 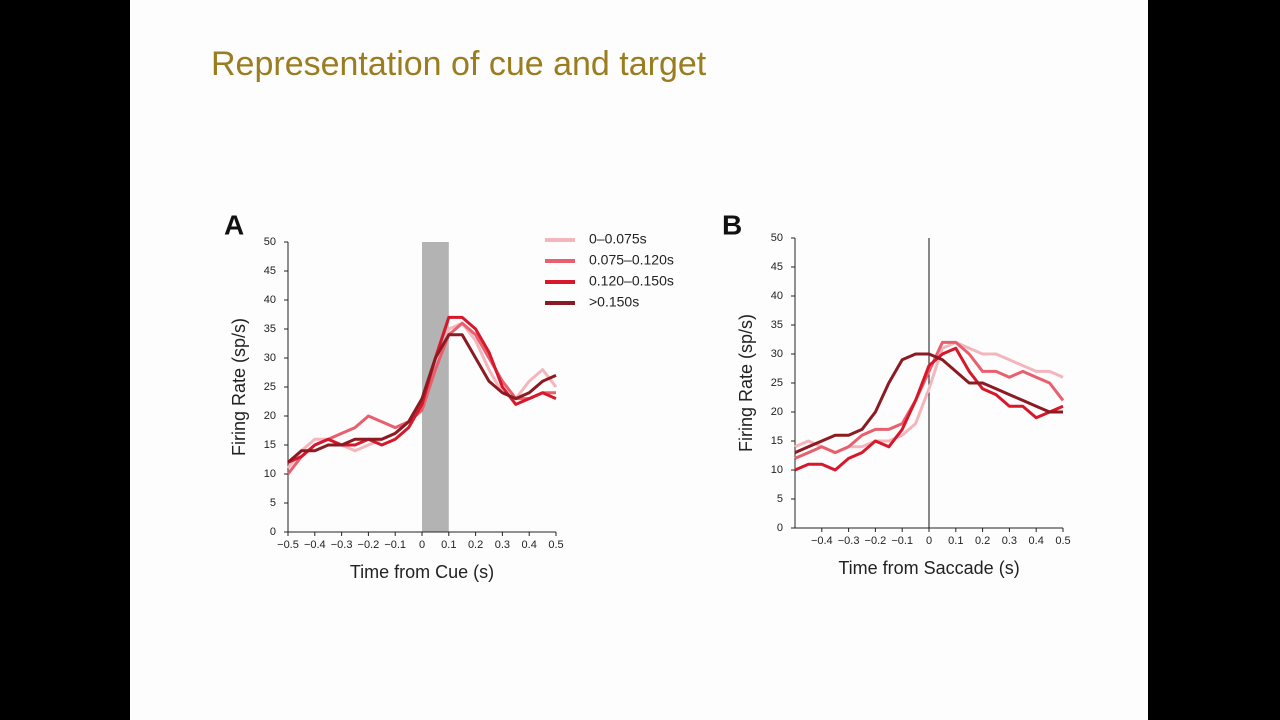 What do you see at coordinates (459, 64) in the screenshot?
I see `slide-title: Representation of cue and target` at bounding box center [459, 64].